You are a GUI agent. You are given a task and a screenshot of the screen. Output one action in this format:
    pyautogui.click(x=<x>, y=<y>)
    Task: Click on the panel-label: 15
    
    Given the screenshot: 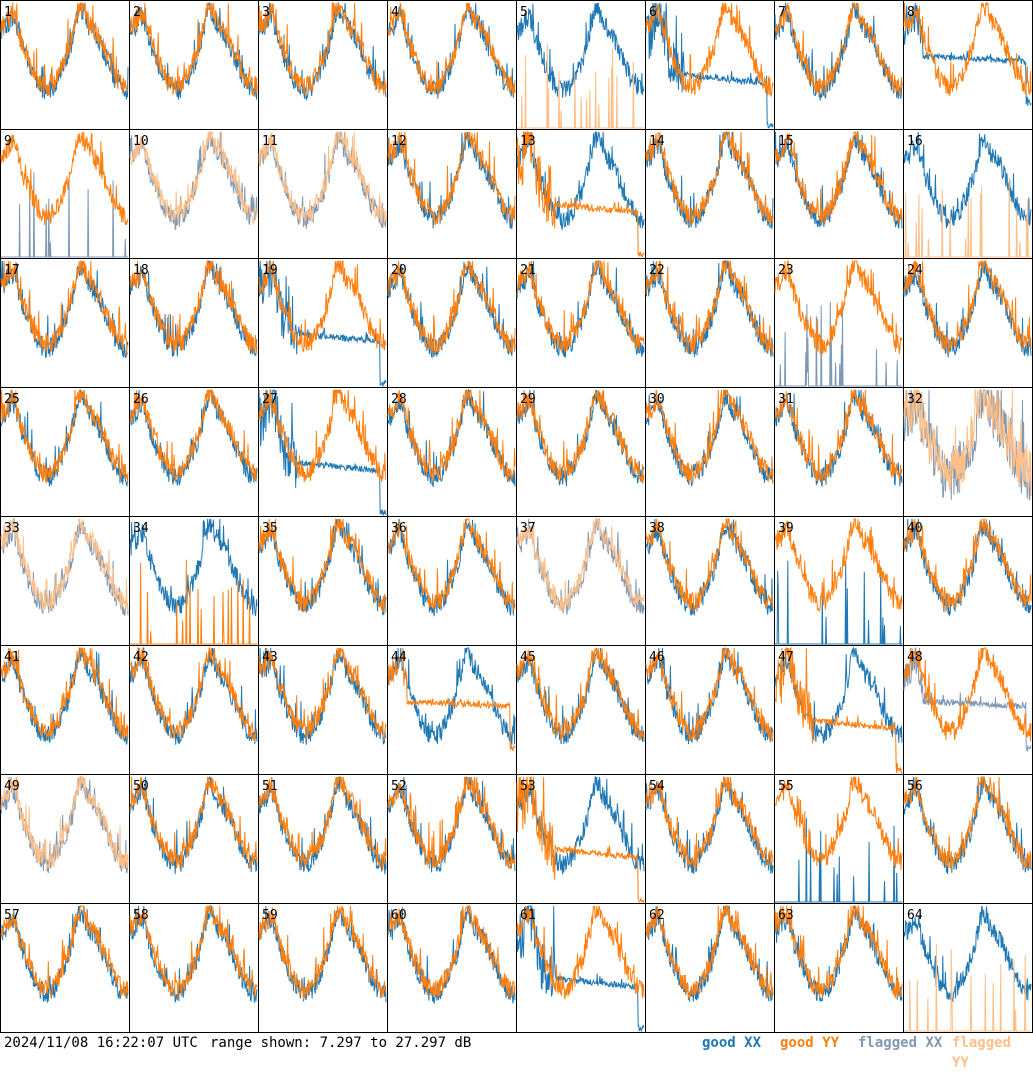 What is the action you would take?
    pyautogui.click(x=786, y=141)
    